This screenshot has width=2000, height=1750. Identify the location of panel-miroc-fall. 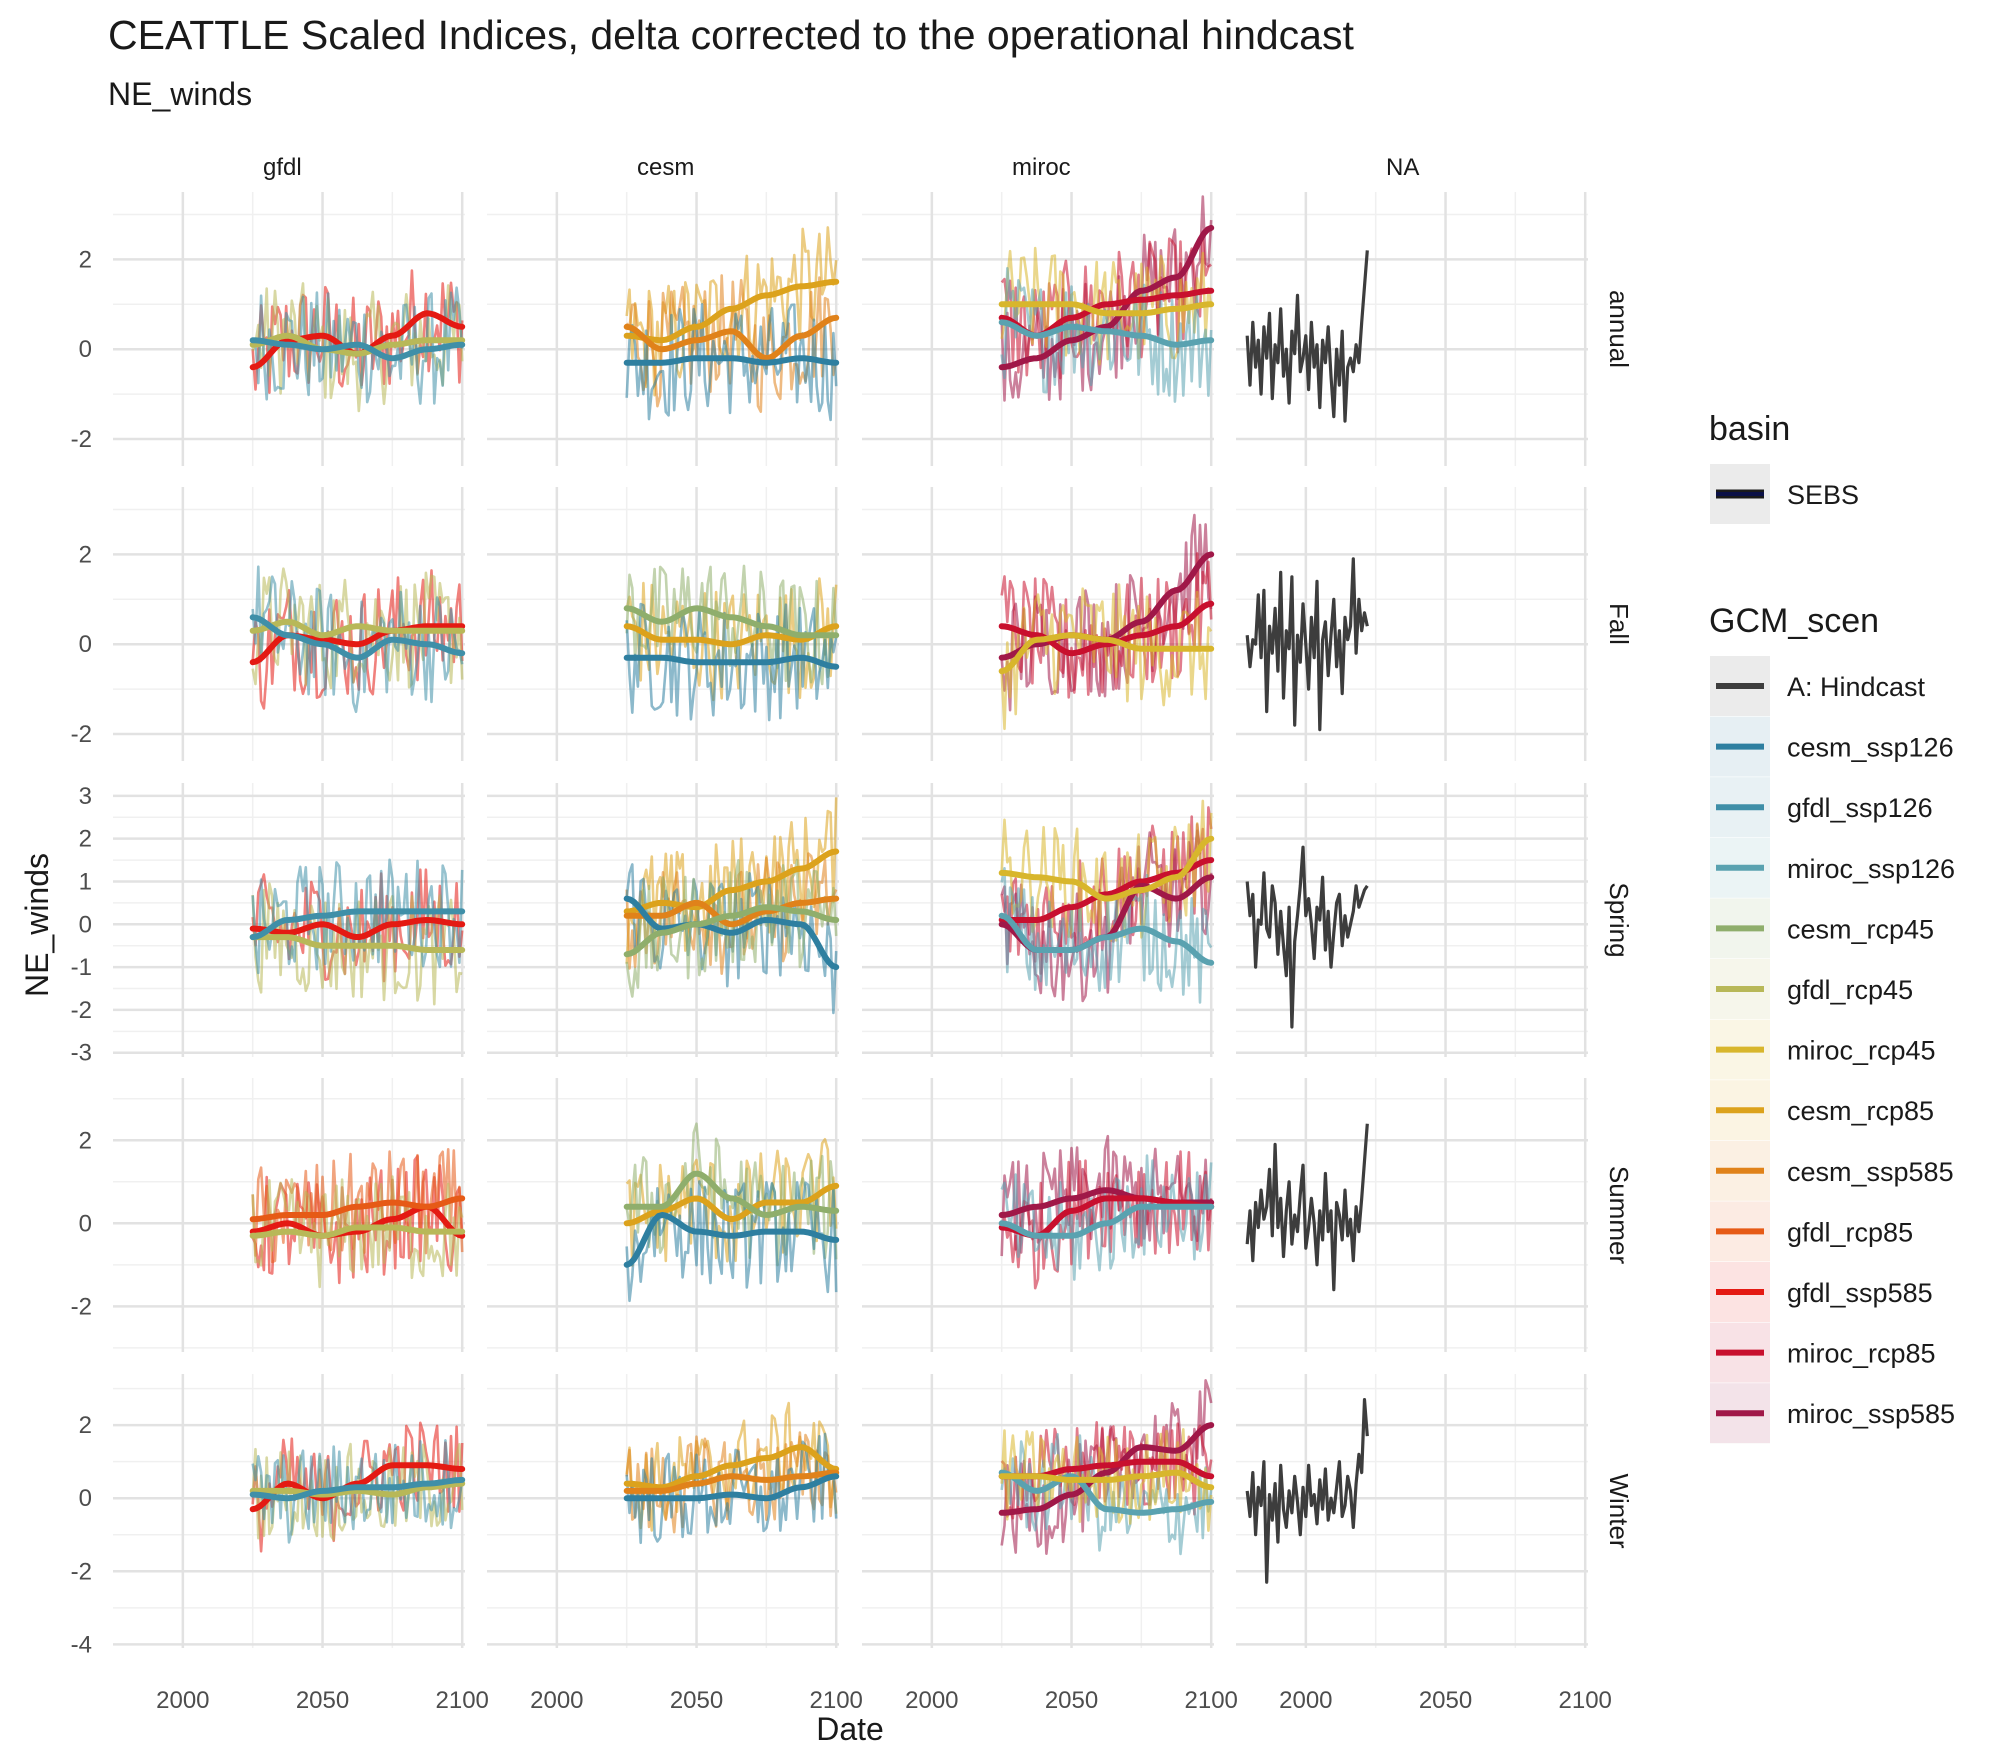
(1038, 624).